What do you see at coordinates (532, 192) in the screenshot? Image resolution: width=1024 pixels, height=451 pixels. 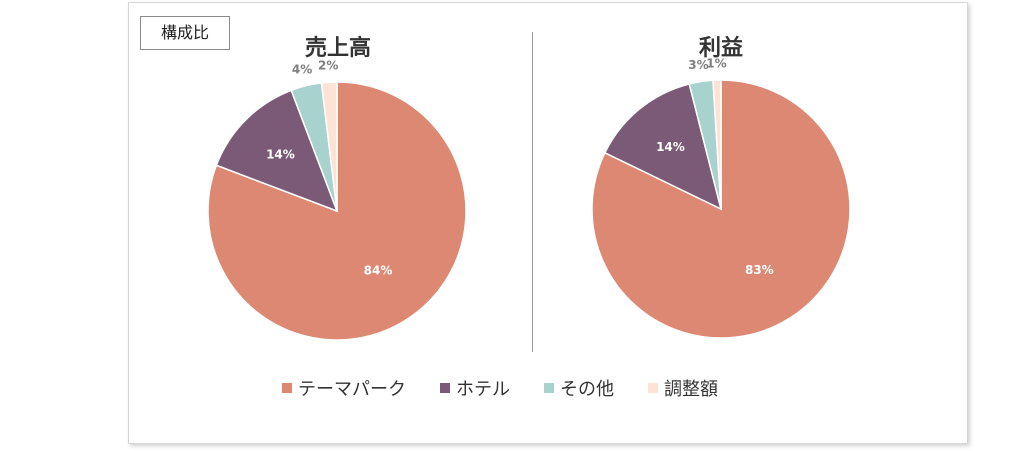 I see `chart-divider` at bounding box center [532, 192].